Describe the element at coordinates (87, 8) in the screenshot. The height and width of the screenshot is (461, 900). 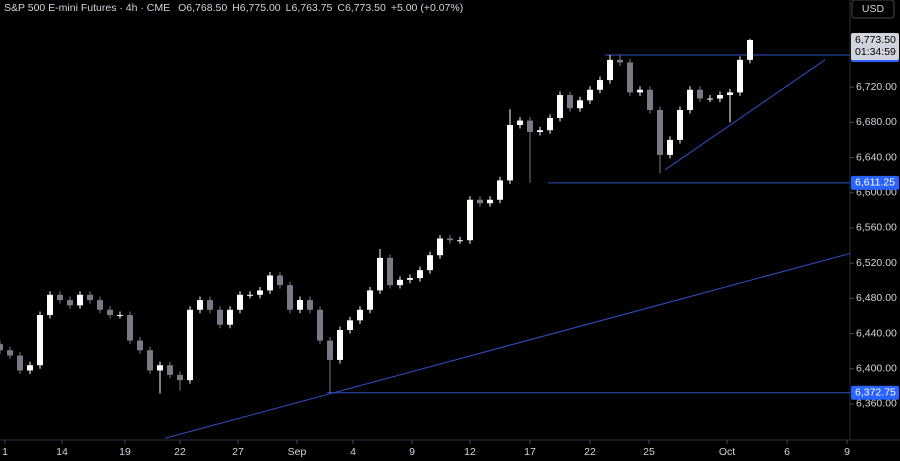
I see `chart-title: S&P 500 E-mini Futures · 4h · CME` at that location.